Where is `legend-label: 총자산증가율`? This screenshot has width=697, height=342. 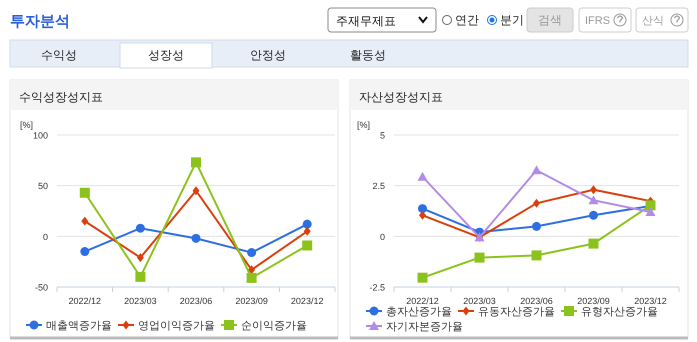
legend-label: 총자산증가율 is located at coordinates (419, 312).